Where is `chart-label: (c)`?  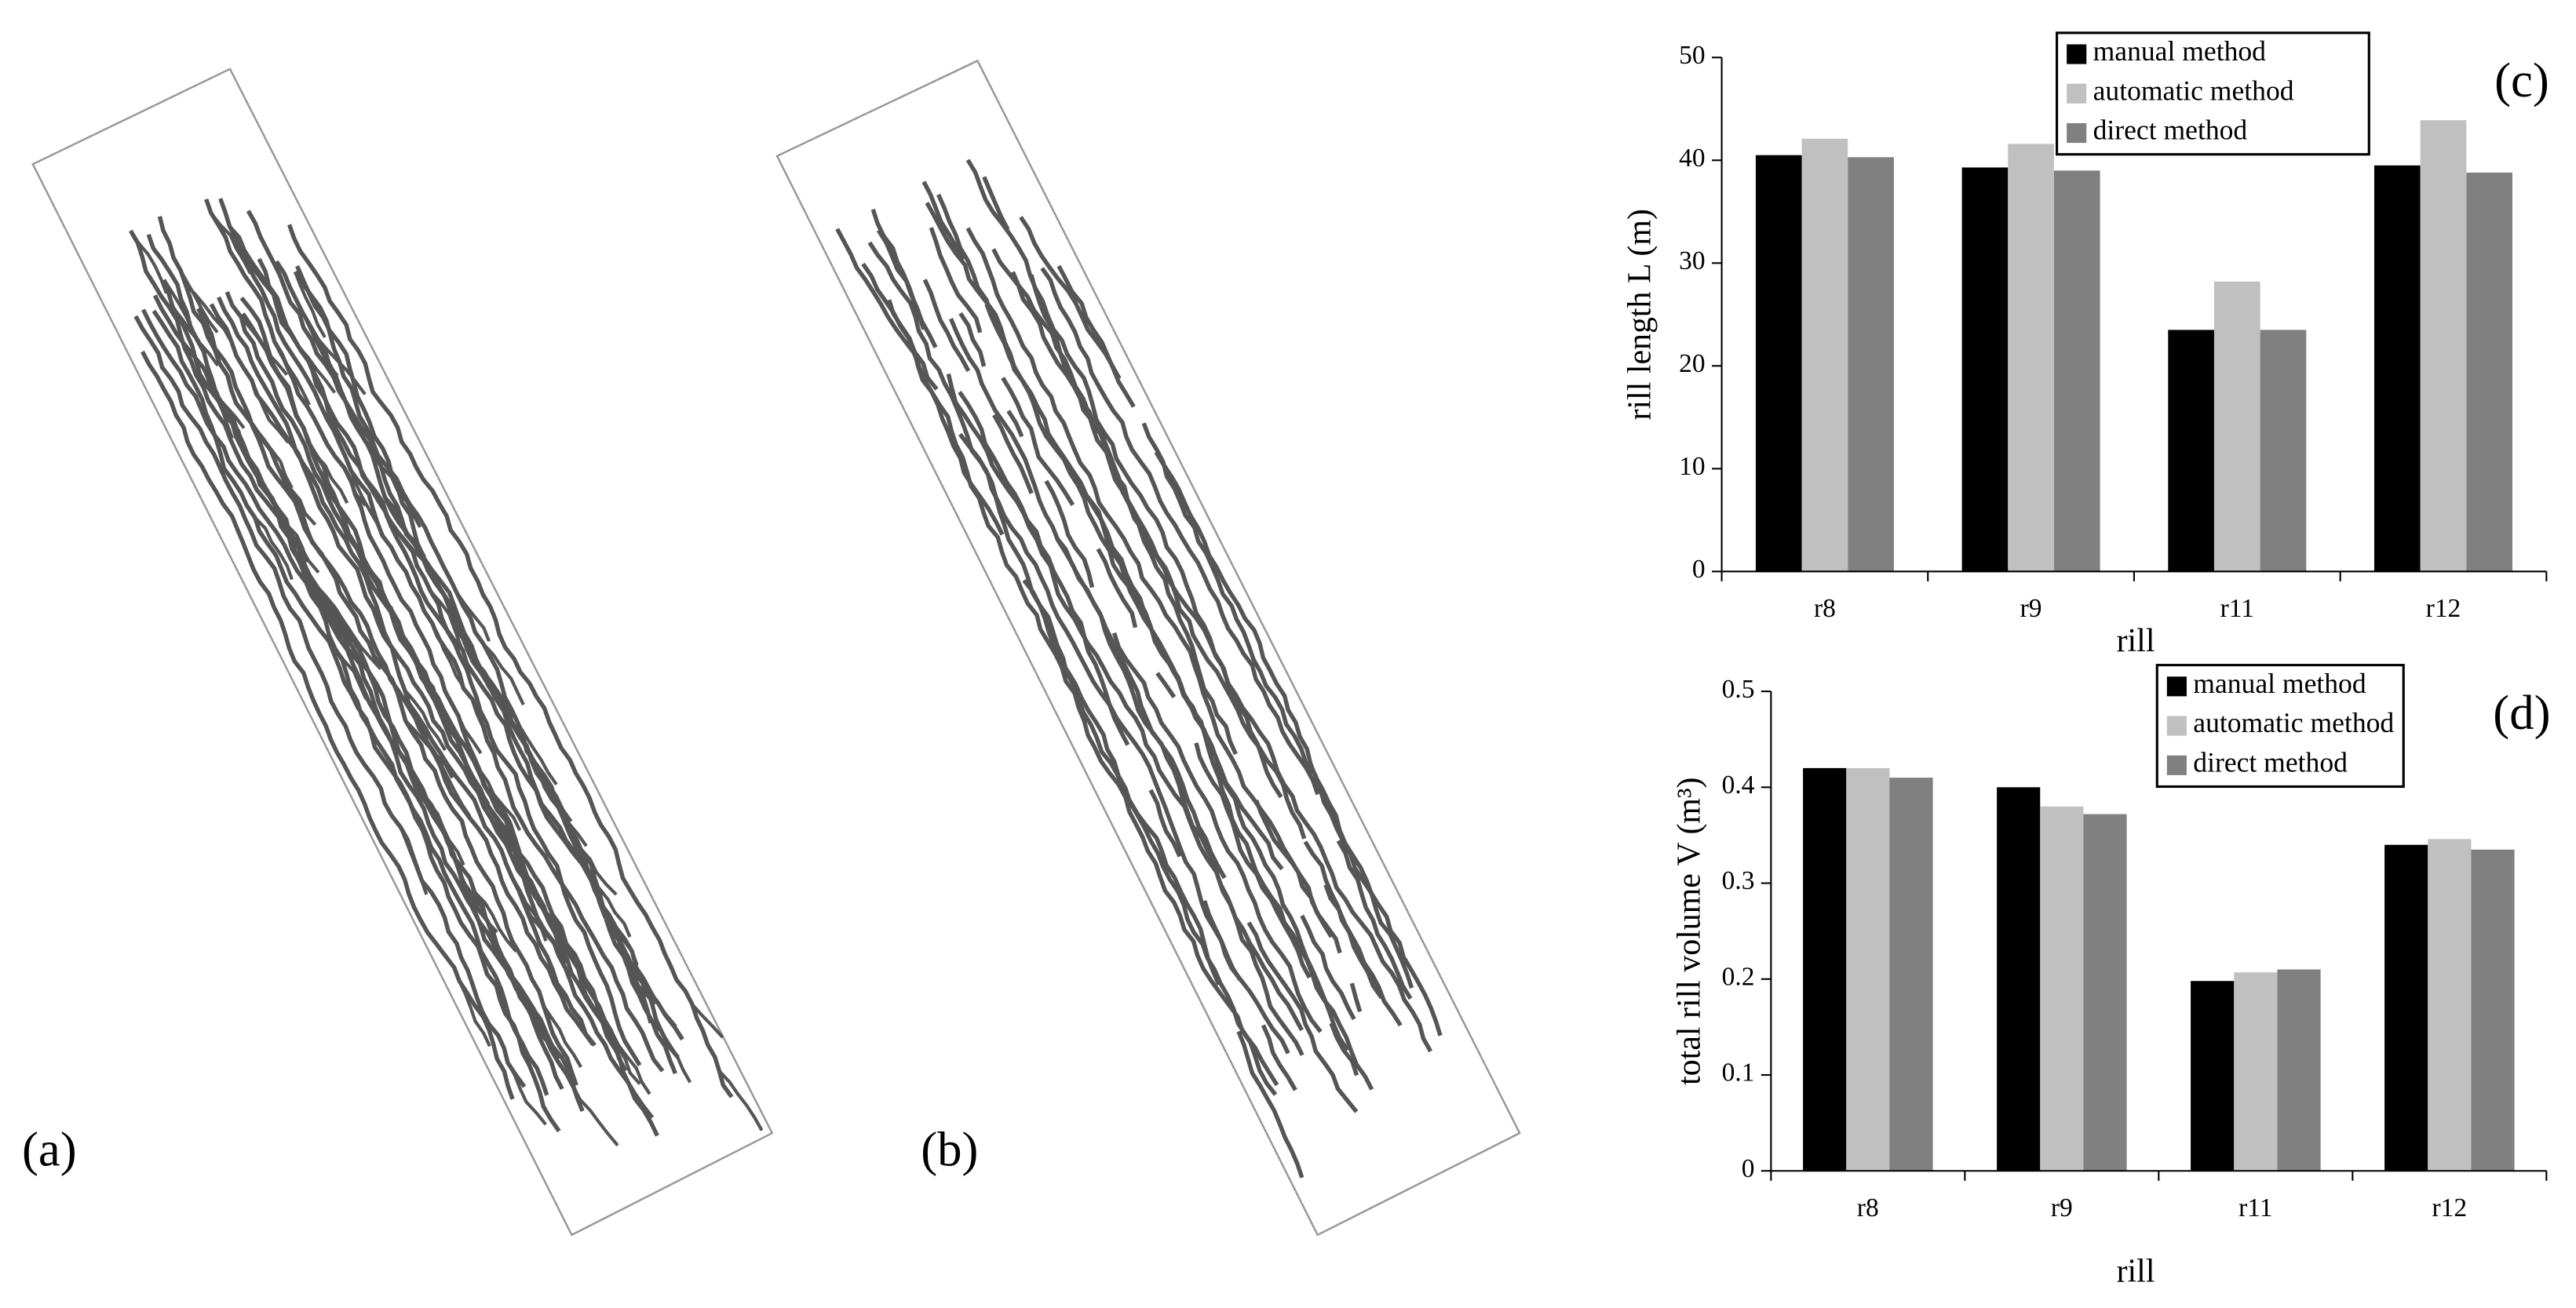 chart-label: (c) is located at coordinates (2521, 80).